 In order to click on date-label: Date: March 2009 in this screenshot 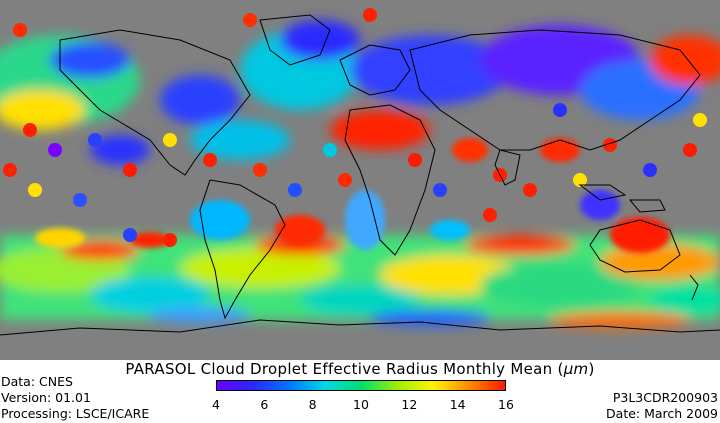, I will do `click(662, 413)`.